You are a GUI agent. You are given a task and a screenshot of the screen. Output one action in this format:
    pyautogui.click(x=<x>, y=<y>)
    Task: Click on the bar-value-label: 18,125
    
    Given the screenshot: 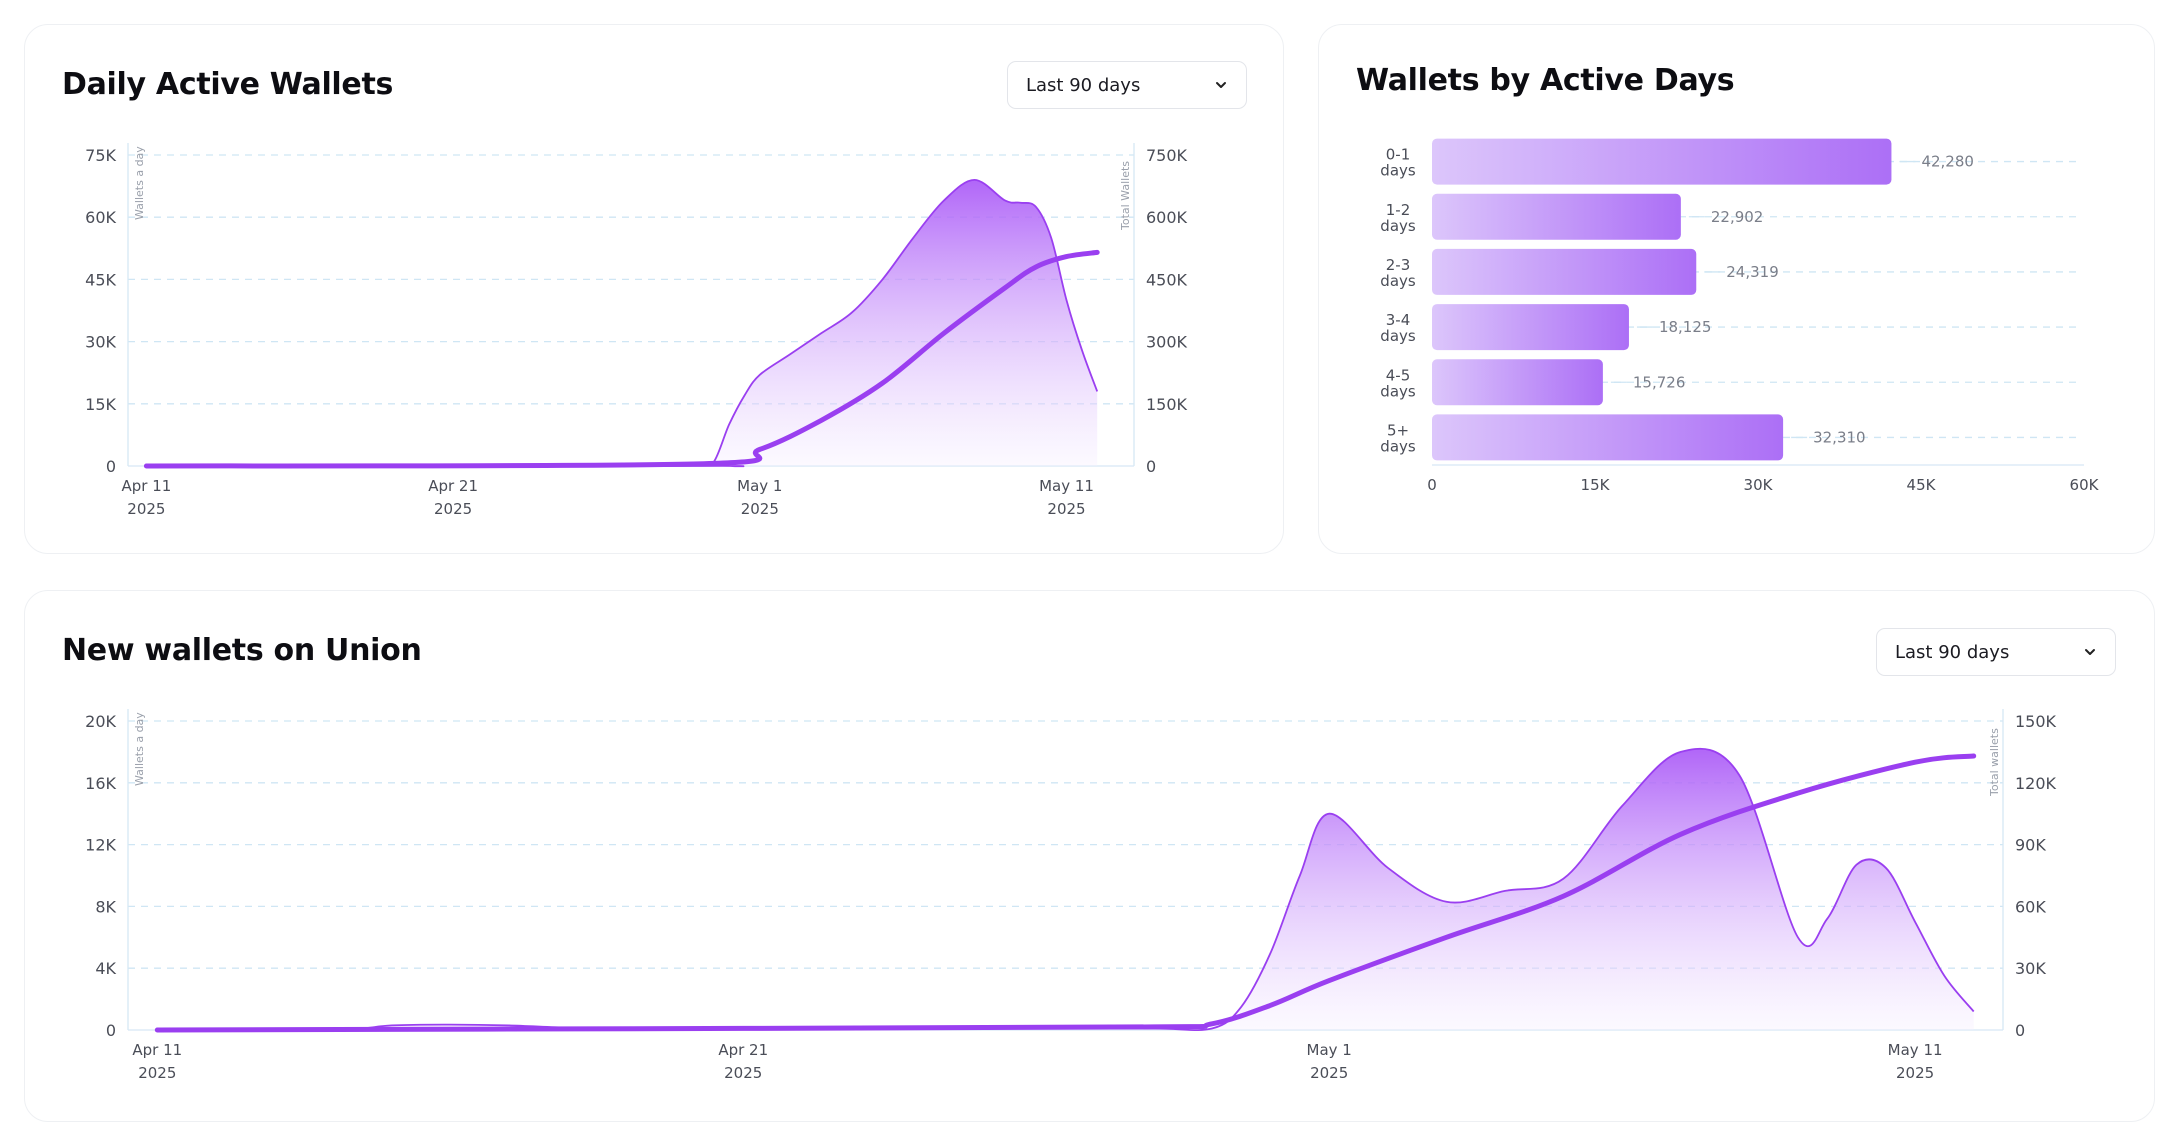 What is the action you would take?
    pyautogui.click(x=1685, y=327)
    